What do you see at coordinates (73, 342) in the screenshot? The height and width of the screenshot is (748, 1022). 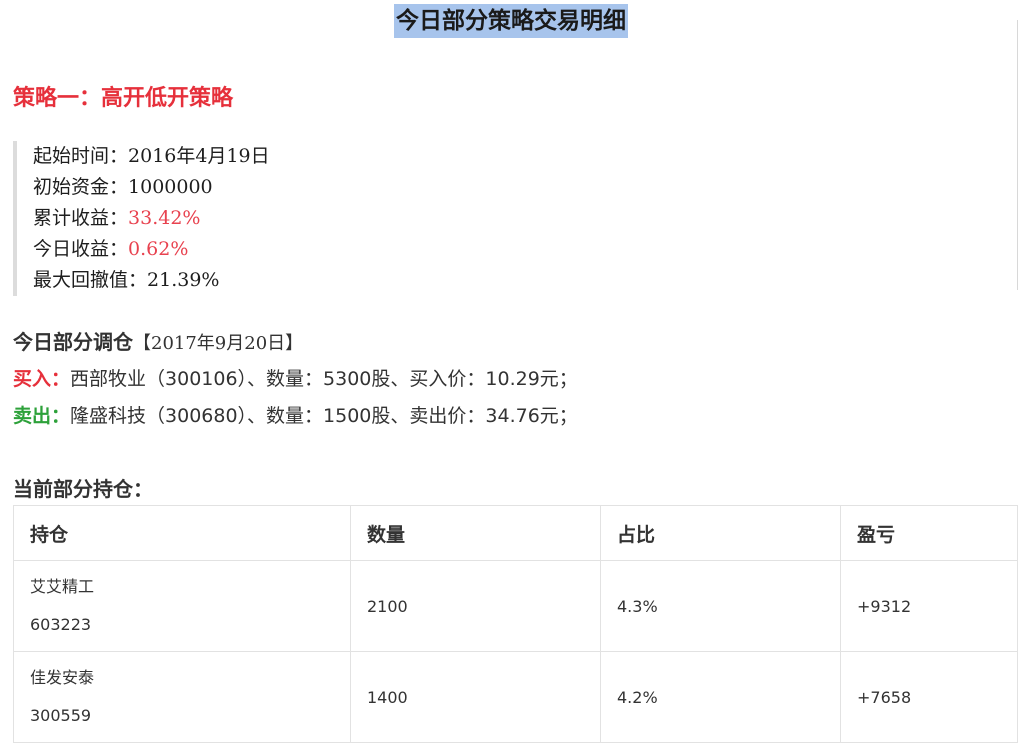 I see `adjustment-heading-text: 今日部分调仓` at bounding box center [73, 342].